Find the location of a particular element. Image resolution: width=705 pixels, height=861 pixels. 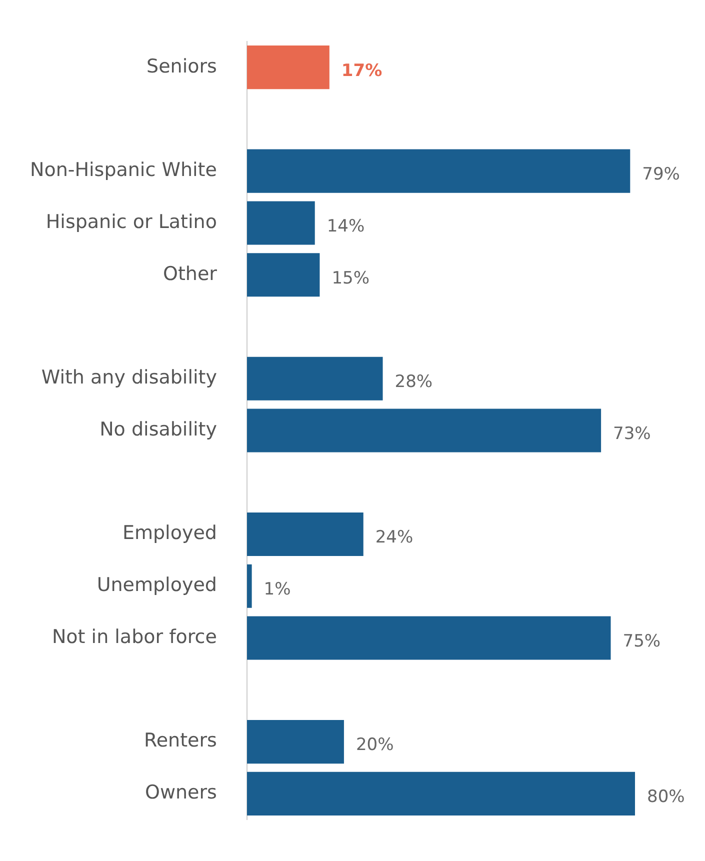

y-tick-label: With any disability is located at coordinates (129, 377).